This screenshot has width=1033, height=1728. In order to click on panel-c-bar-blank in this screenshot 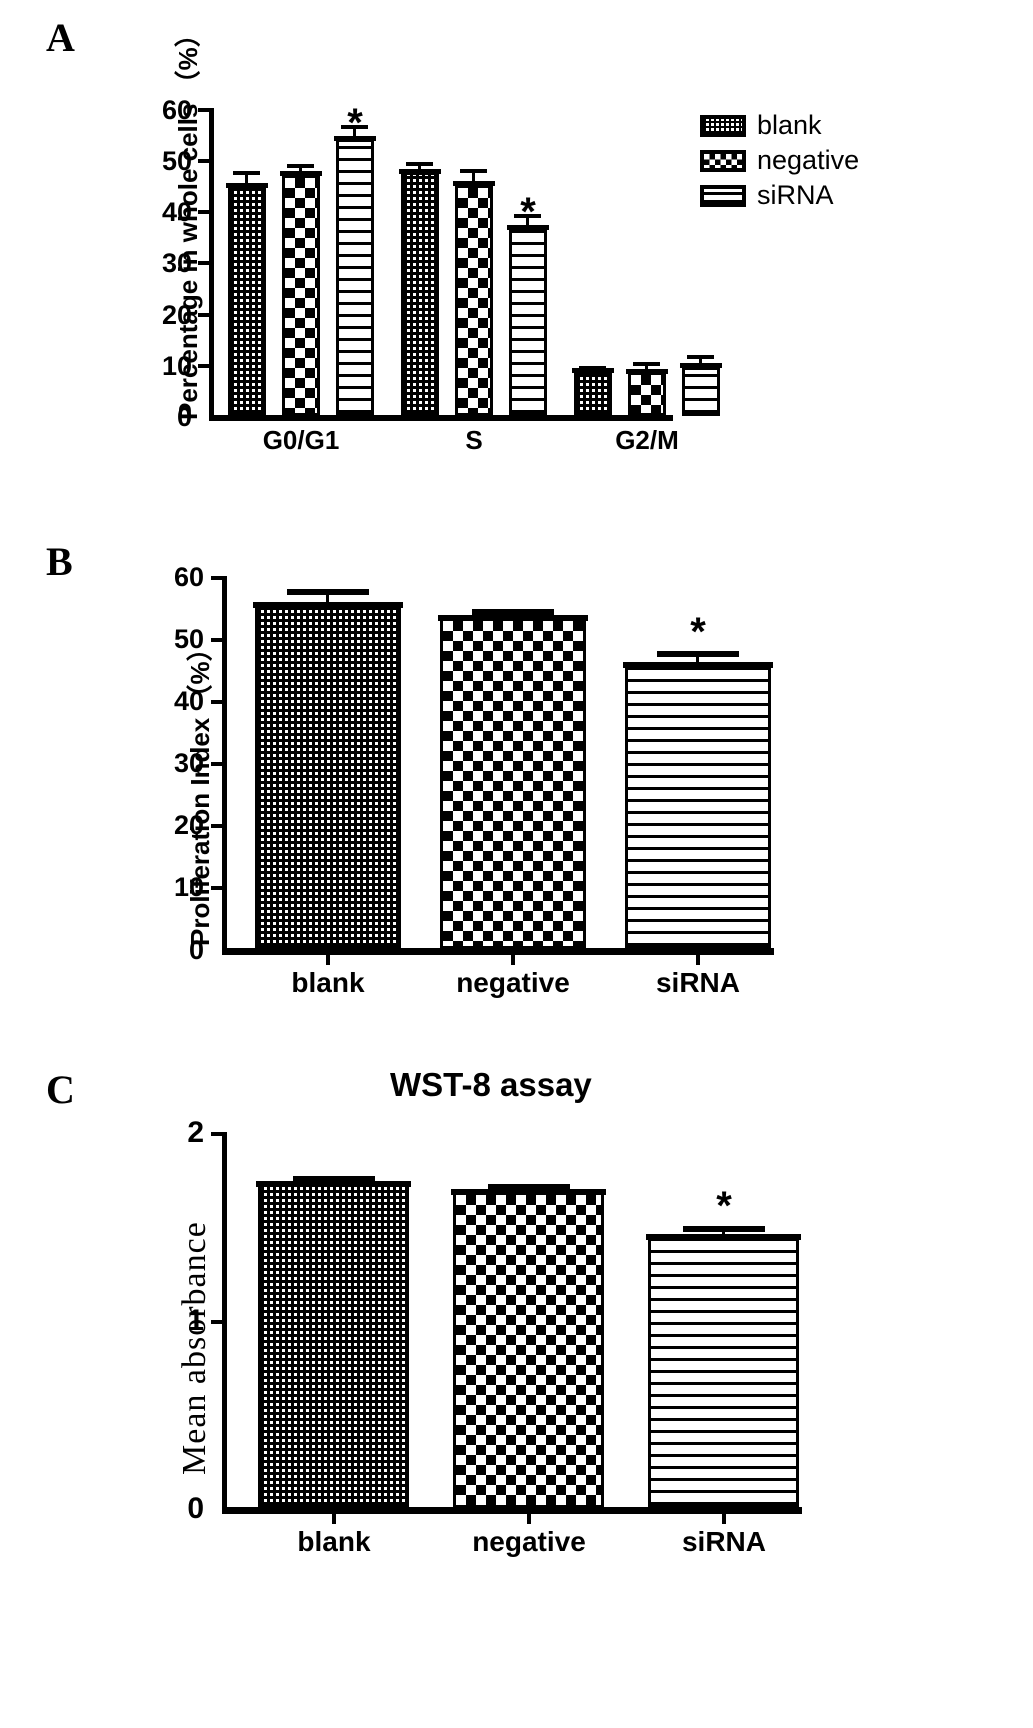, I will do `click(333, 1346)`.